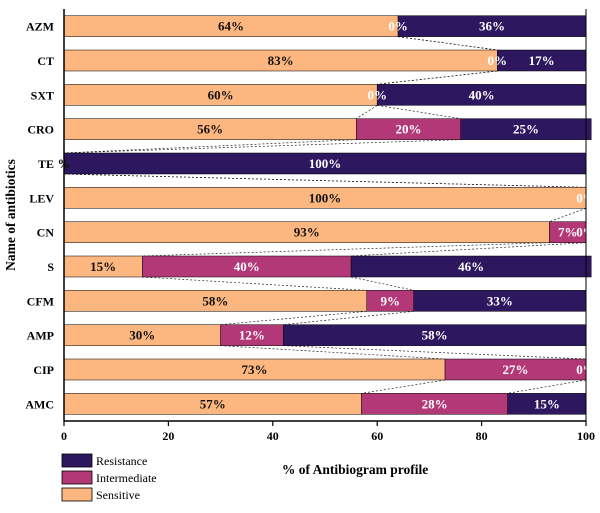 This screenshot has height=513, width=600. What do you see at coordinates (398, 26) in the screenshot?
I see `label-intermediate-azm: 0%` at bounding box center [398, 26].